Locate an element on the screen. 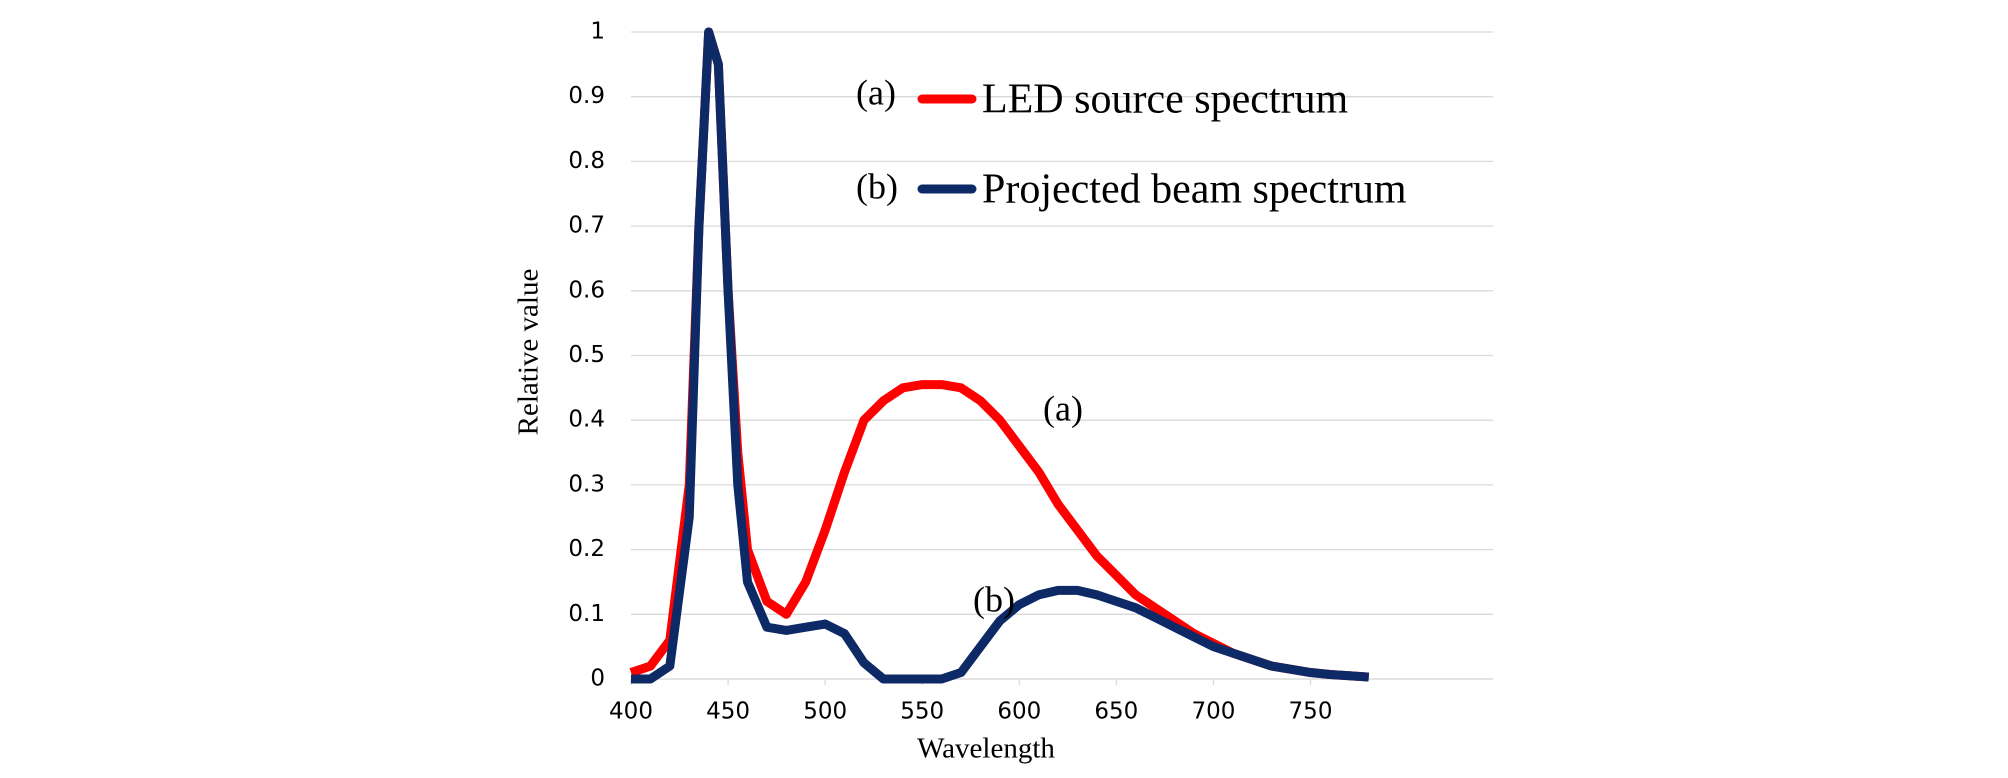 The height and width of the screenshot is (778, 2008). x-tick-label: 600 is located at coordinates (1019, 712).